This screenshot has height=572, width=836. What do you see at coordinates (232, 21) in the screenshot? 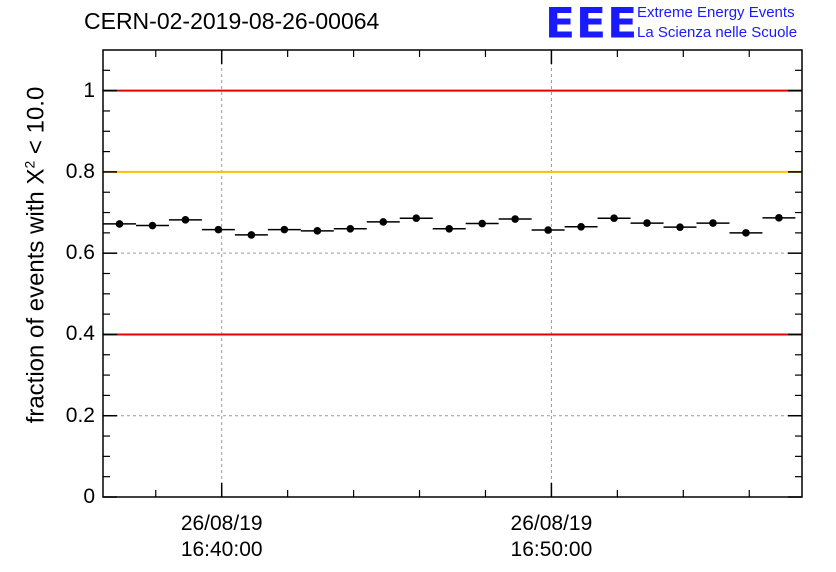
I see `run-title: CERN-02-2019-08-26-00064` at bounding box center [232, 21].